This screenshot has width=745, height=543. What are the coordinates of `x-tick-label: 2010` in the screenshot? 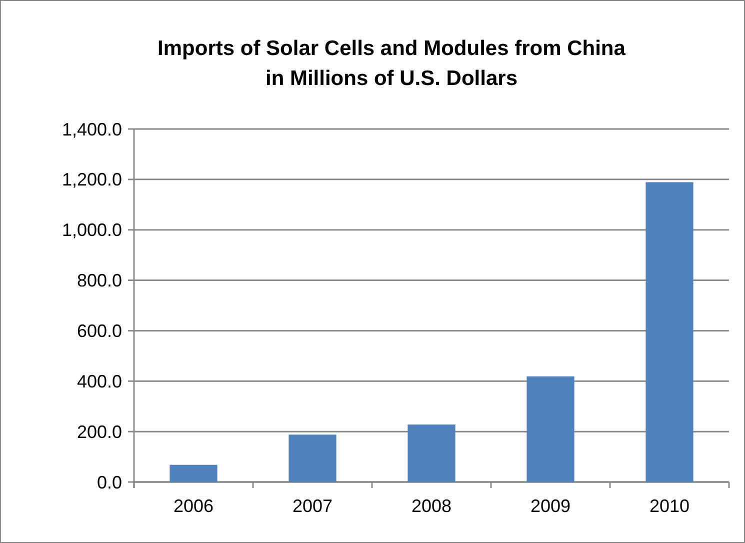 It's located at (669, 506).